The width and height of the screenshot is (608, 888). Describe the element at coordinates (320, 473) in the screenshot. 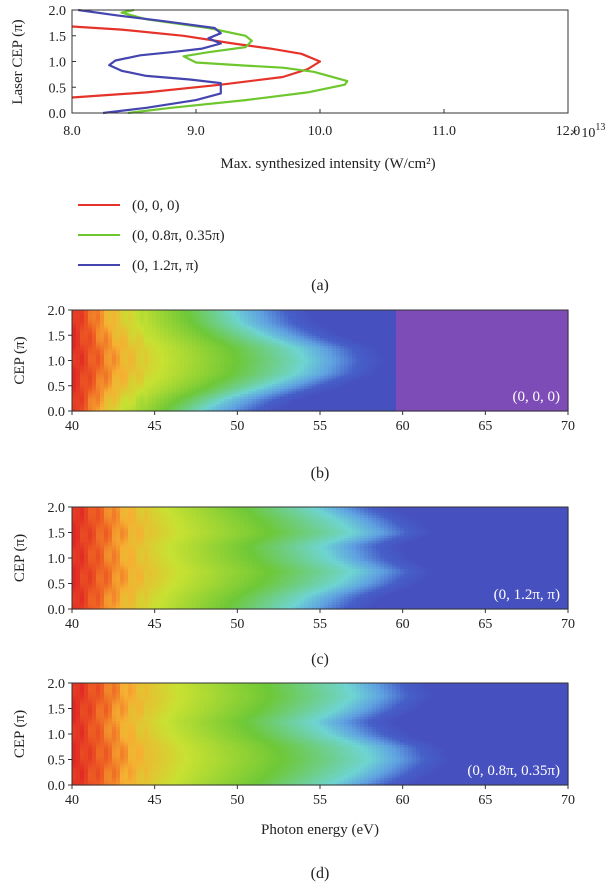

I see `panel-label: (b)` at that location.